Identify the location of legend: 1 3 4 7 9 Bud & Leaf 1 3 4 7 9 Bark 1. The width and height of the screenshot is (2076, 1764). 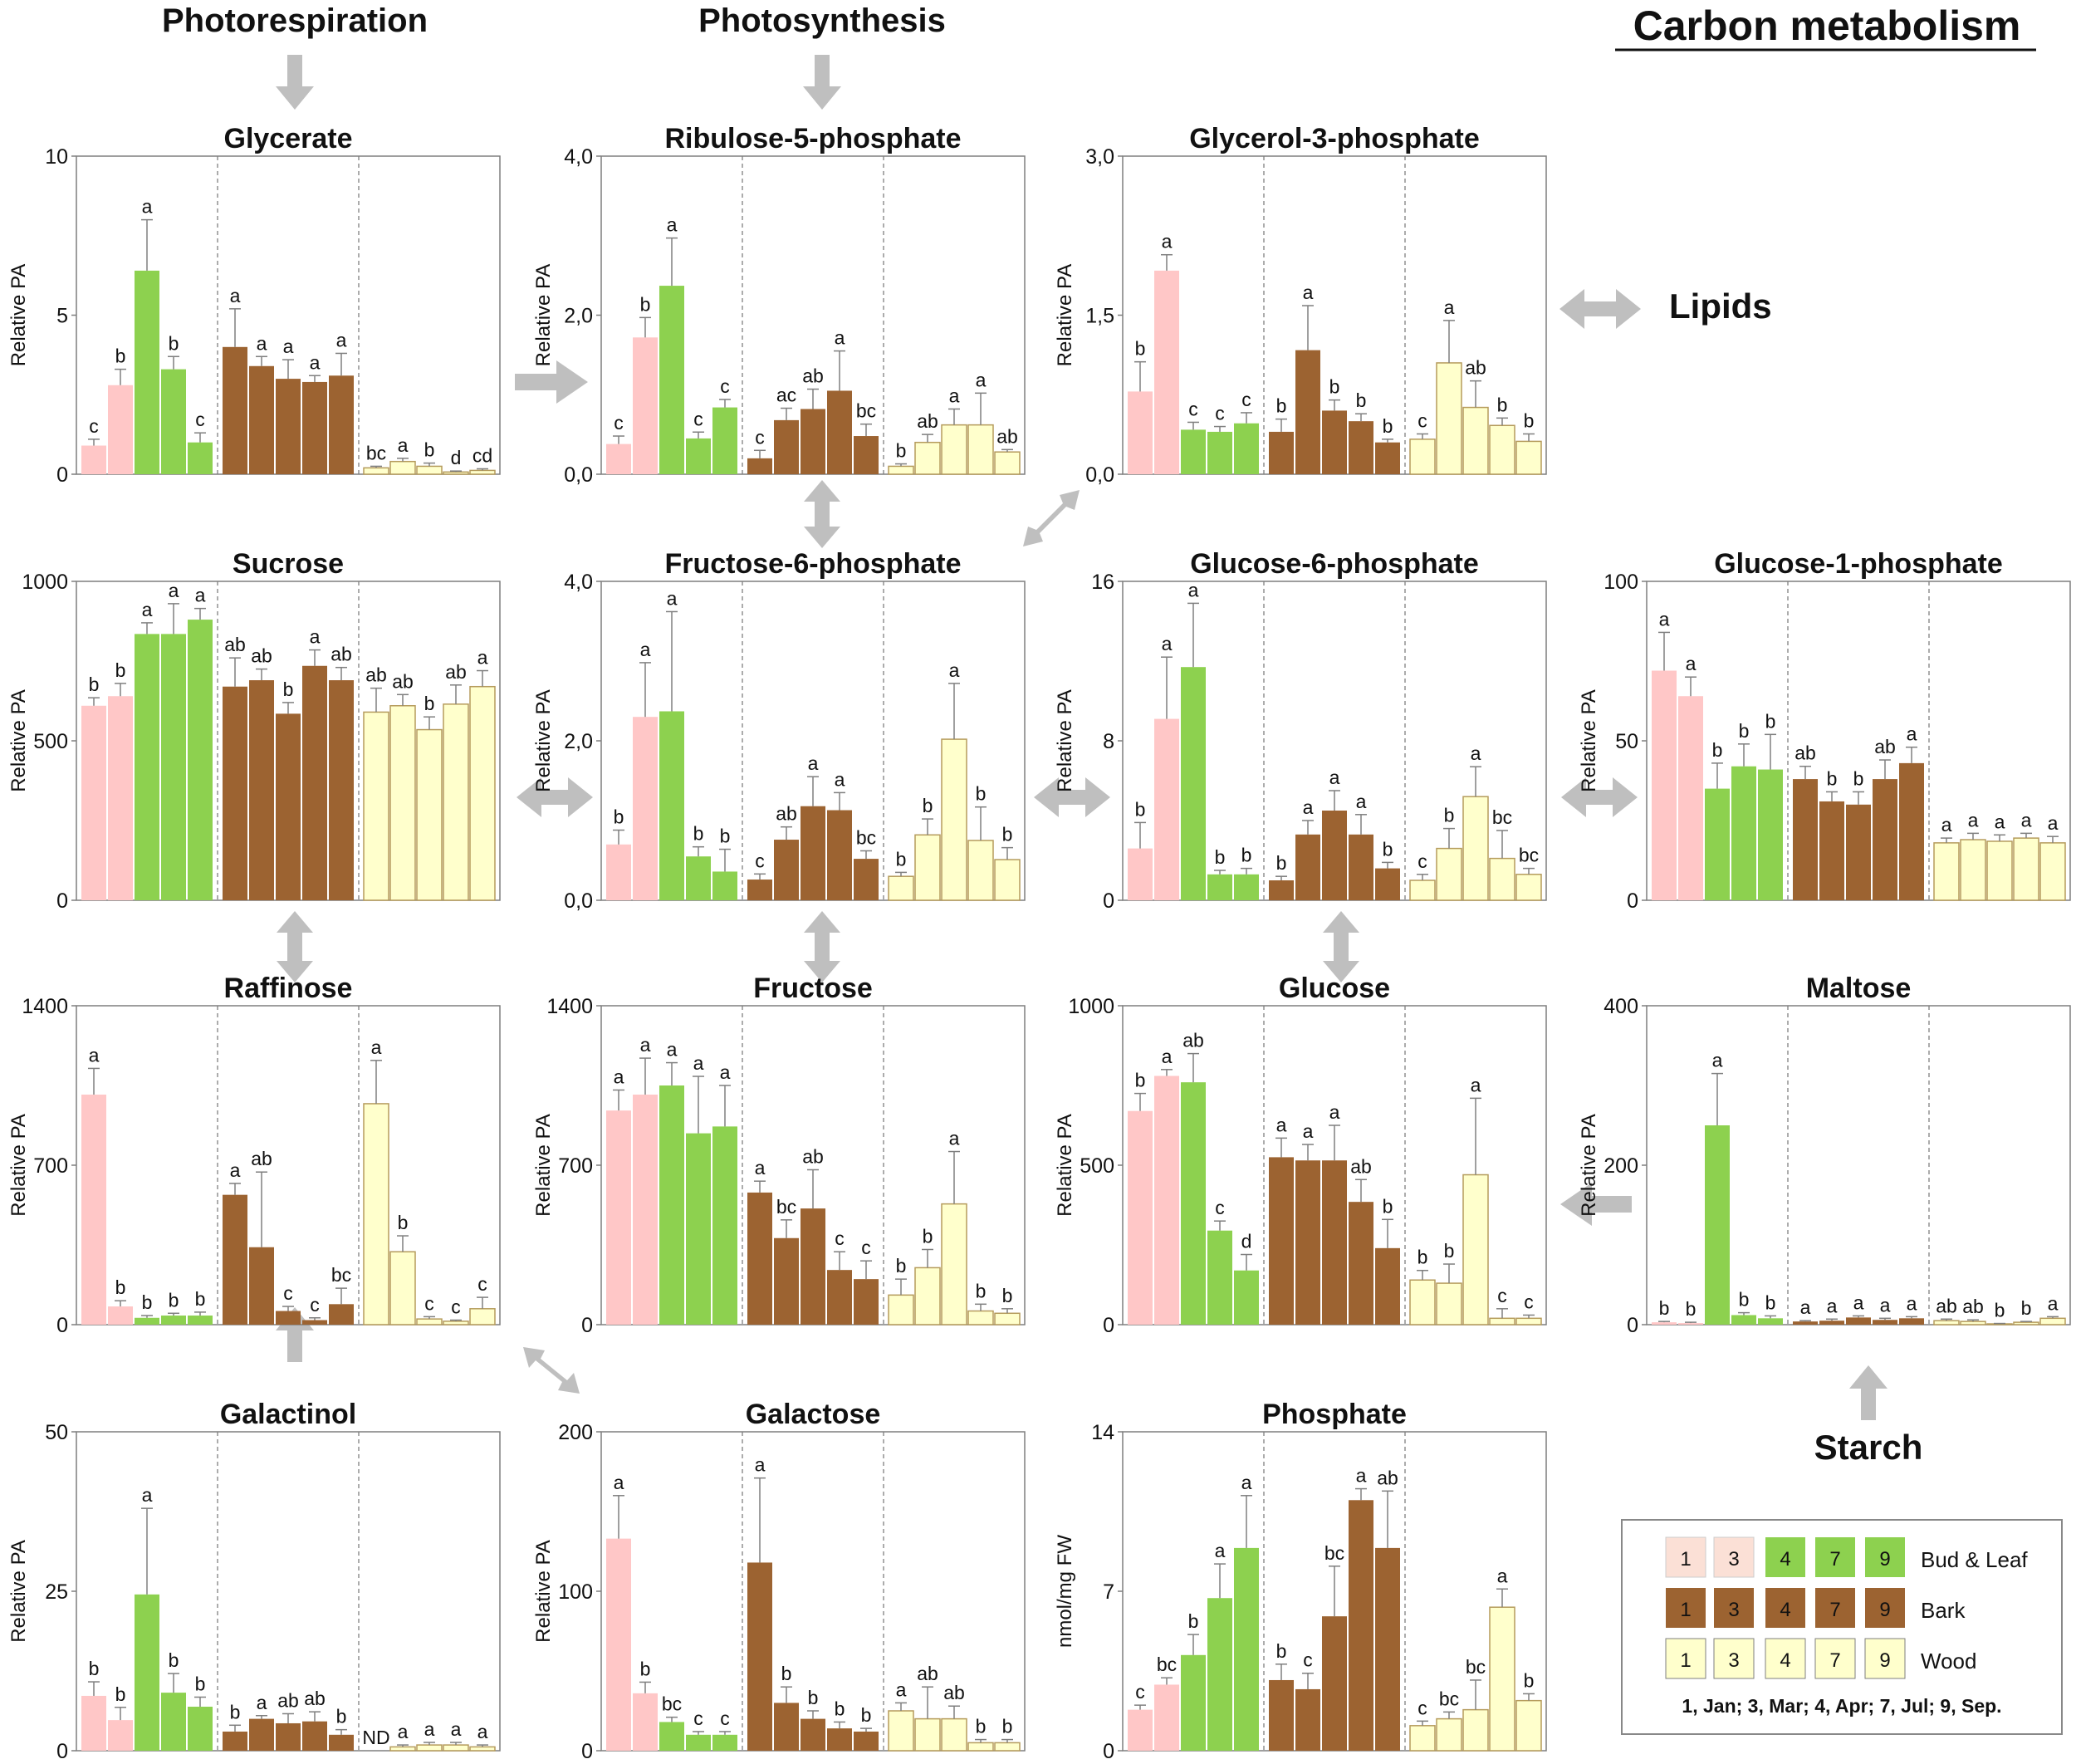
(1842, 1627).